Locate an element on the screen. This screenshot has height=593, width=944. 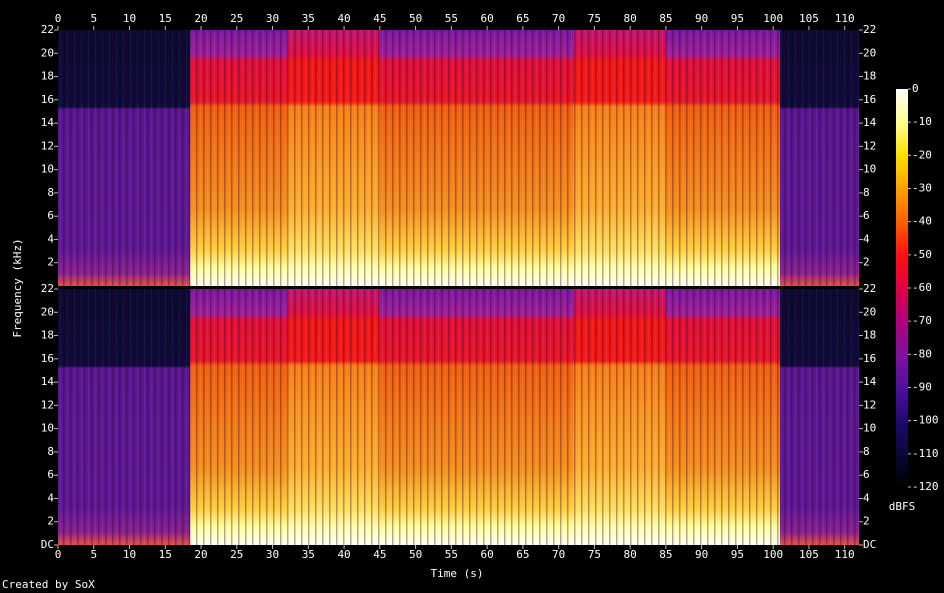
colorbar-tick-label: -60 is located at coordinates (922, 287).